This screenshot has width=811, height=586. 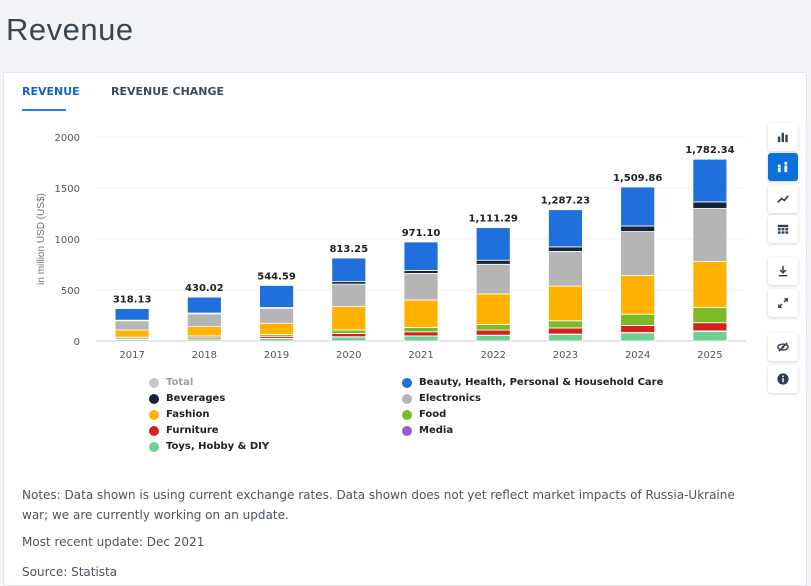 What do you see at coordinates (132, 300) in the screenshot?
I see `bar-total-label: 318.13` at bounding box center [132, 300].